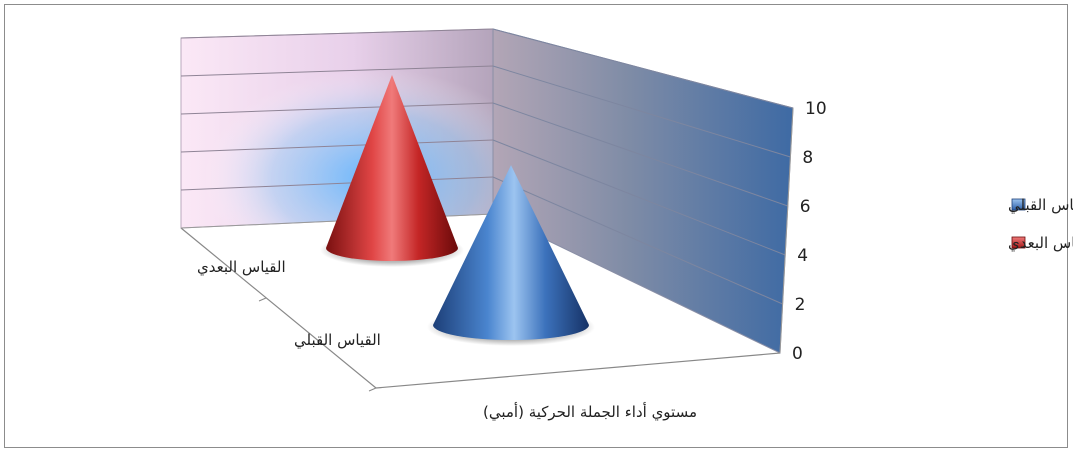  Describe the element at coordinates (786, 230) in the screenshot. I see `y-axis-line` at that location.